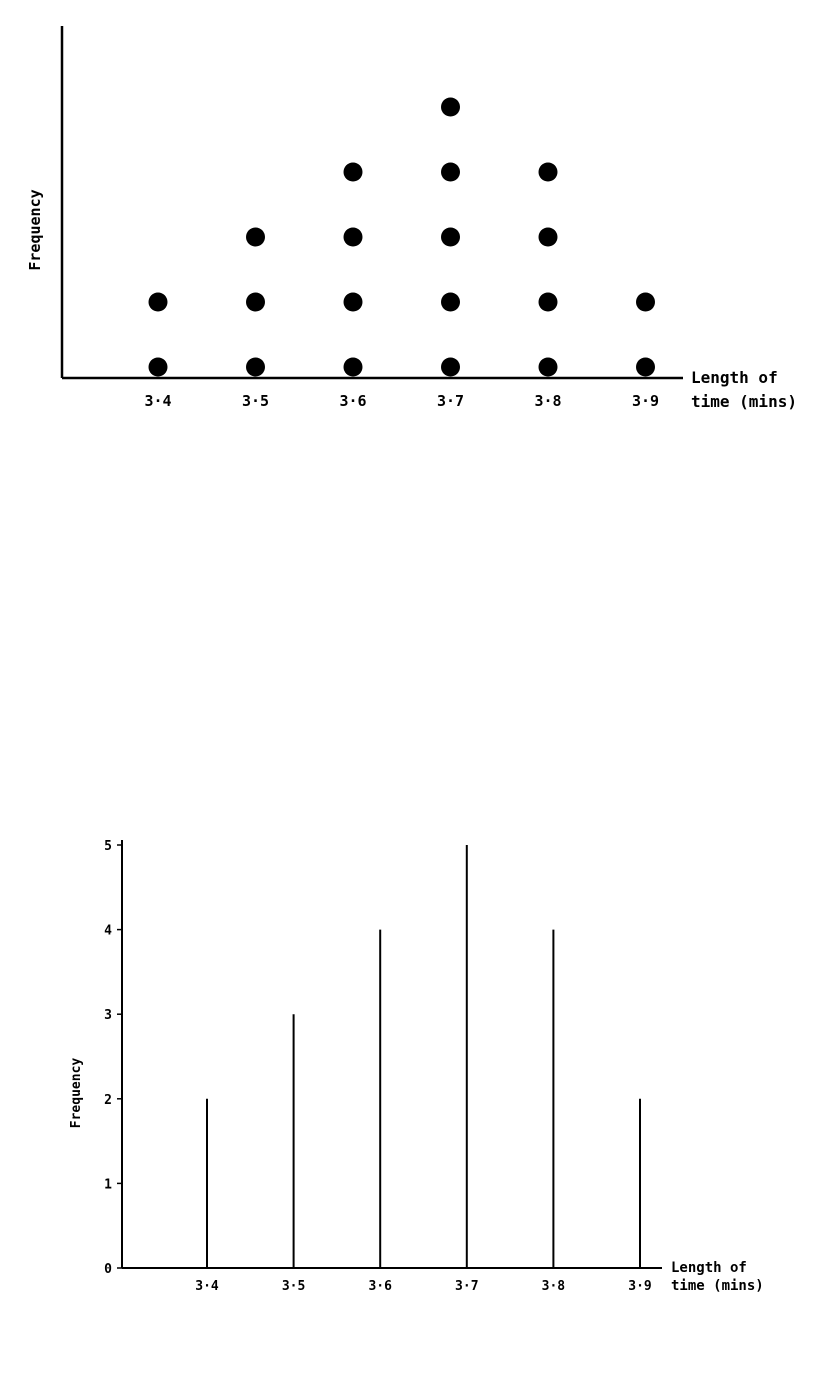 The image size is (826, 1396). What do you see at coordinates (554, 1286) in the screenshot?
I see `line-graph-x-tick-label: 3·8` at bounding box center [554, 1286].